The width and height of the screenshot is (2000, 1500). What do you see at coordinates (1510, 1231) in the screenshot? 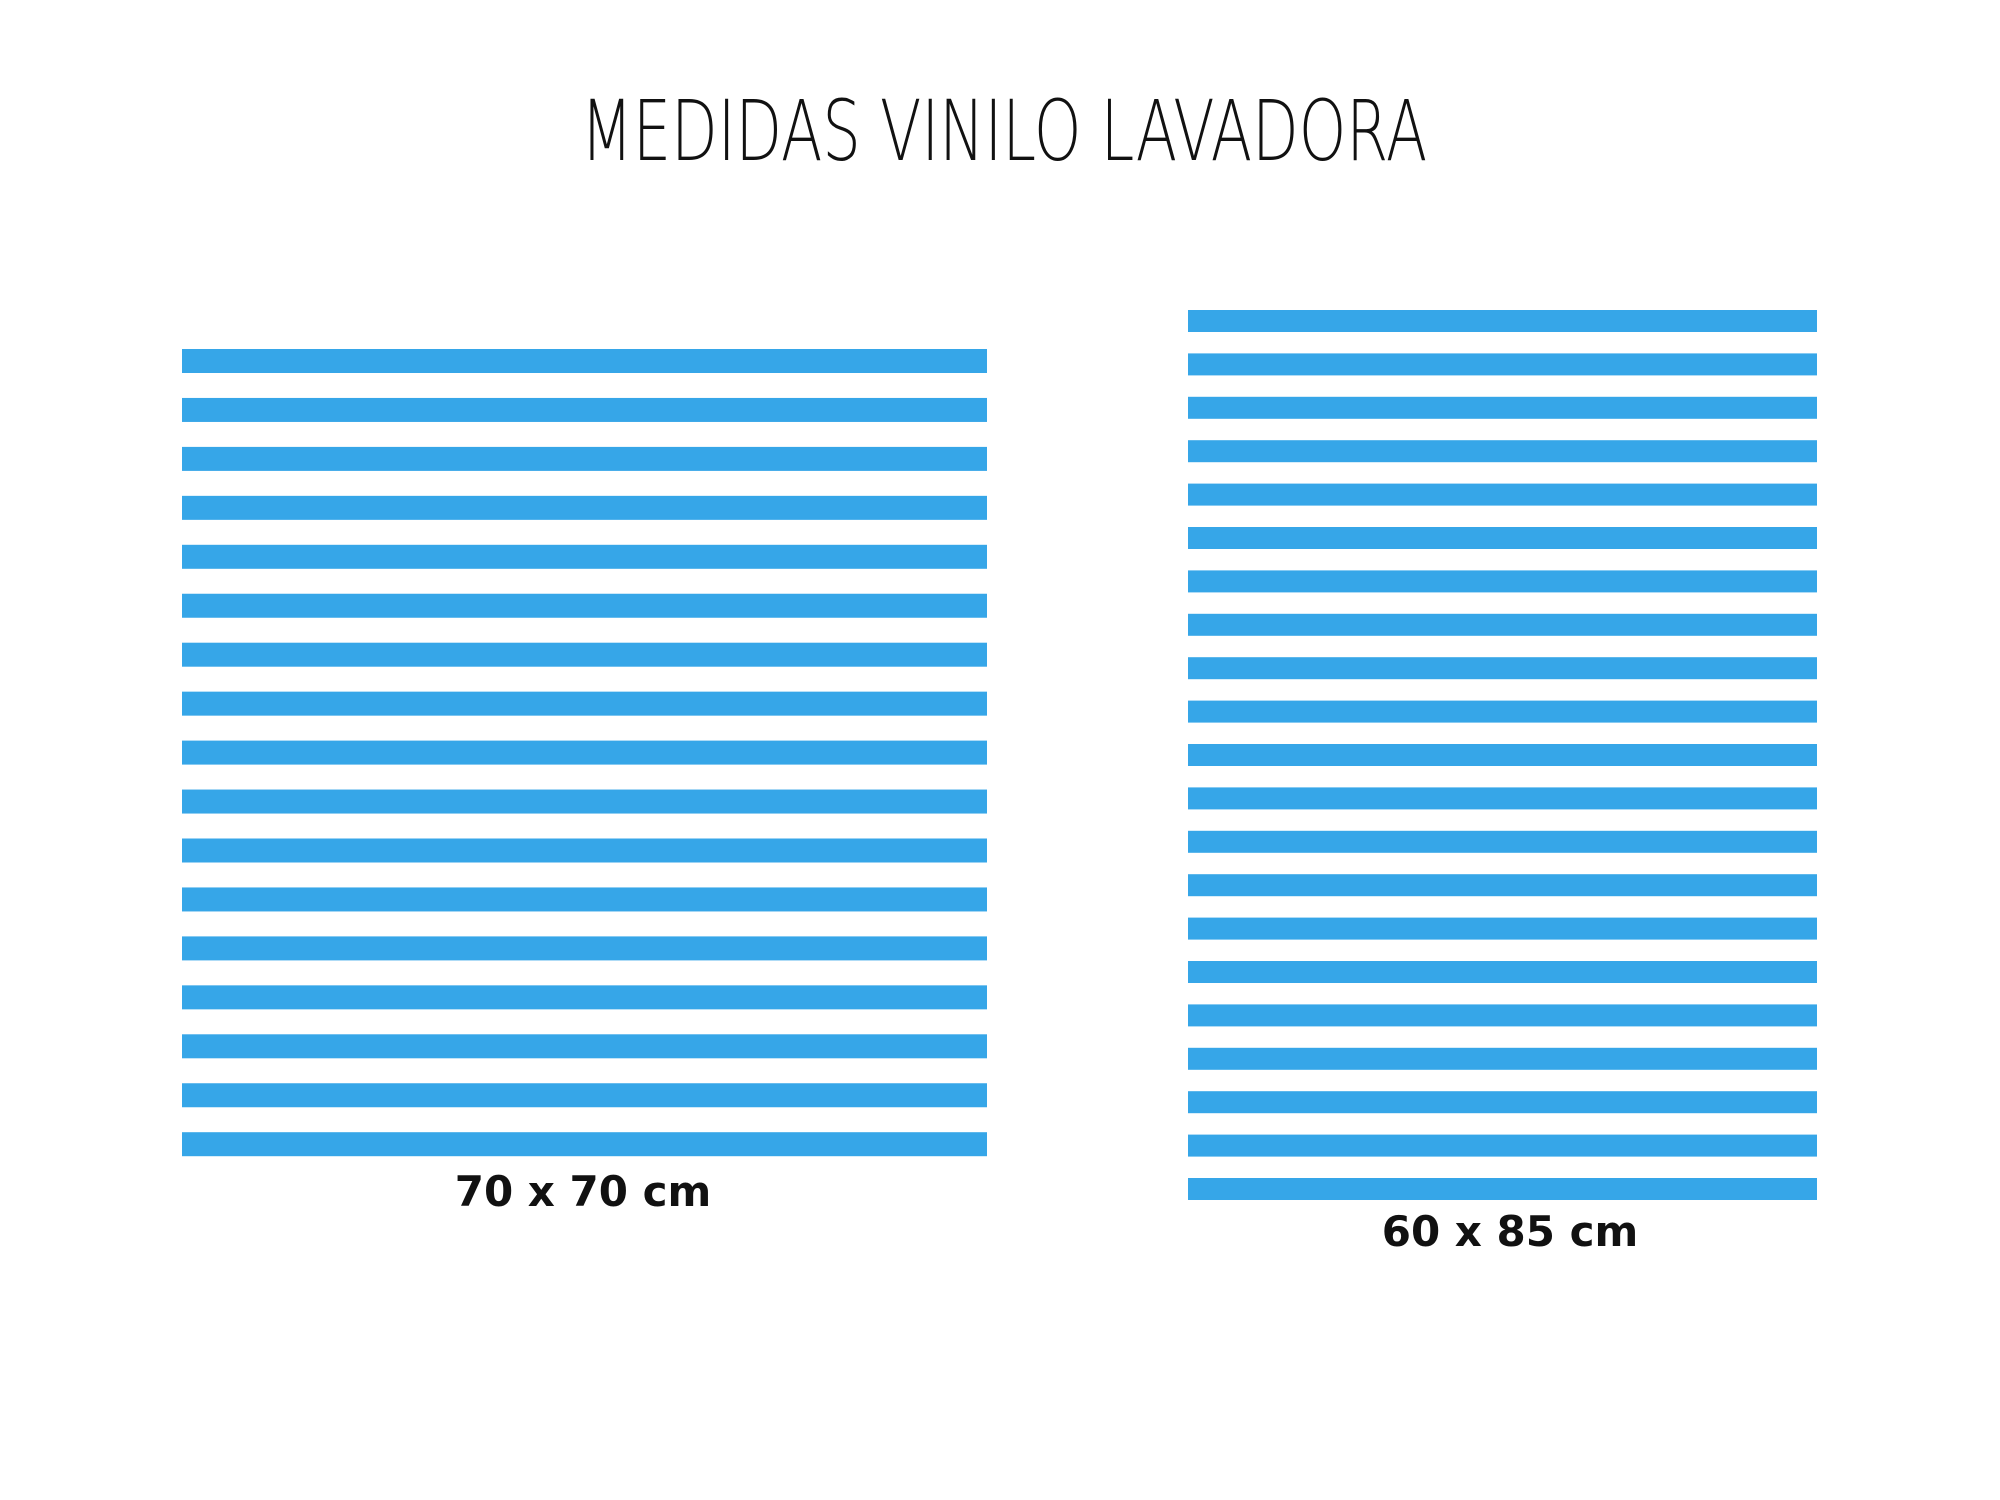
I see `size-label: 60 x 85 cm` at bounding box center [1510, 1231].